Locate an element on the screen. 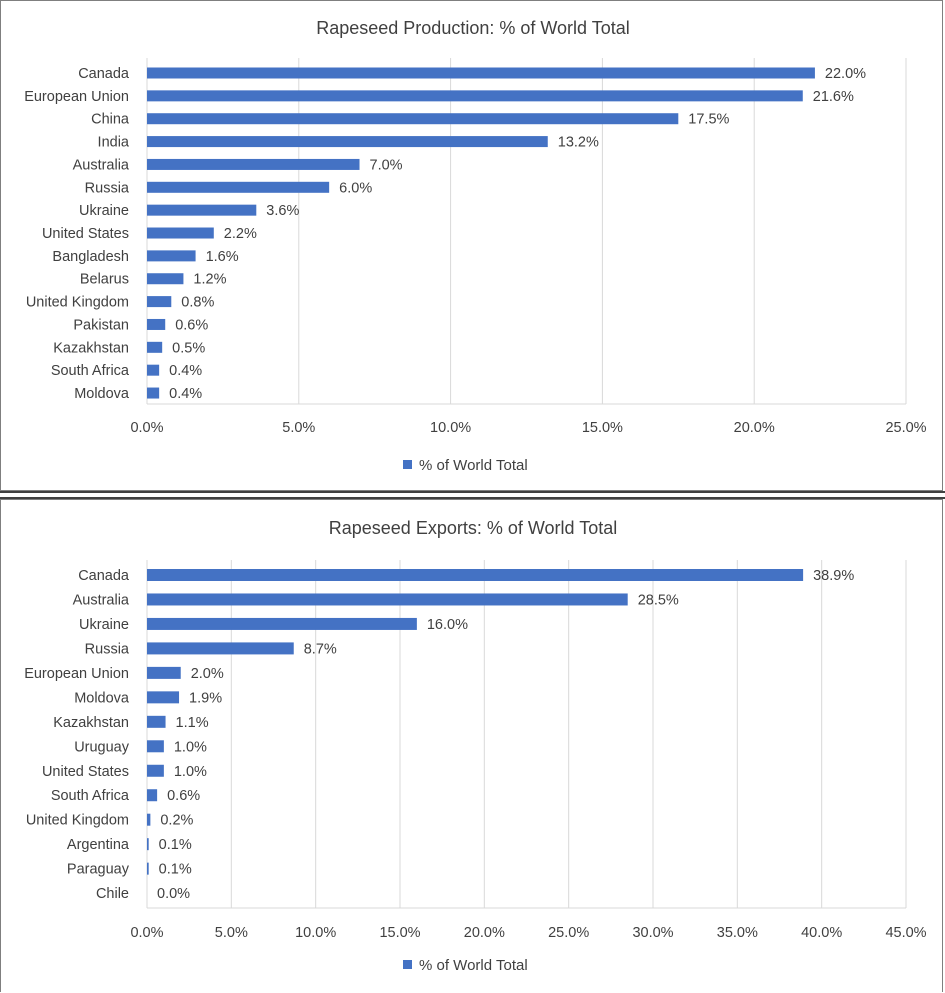 This screenshot has width=945, height=993. x-tick-label: 5.0% is located at coordinates (298, 428).